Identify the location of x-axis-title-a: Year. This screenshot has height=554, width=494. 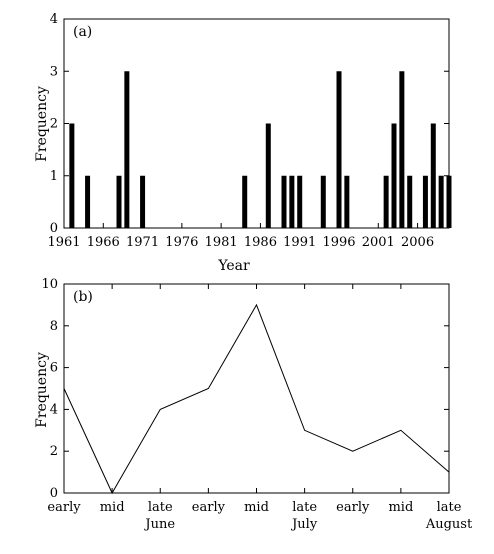
(233, 266).